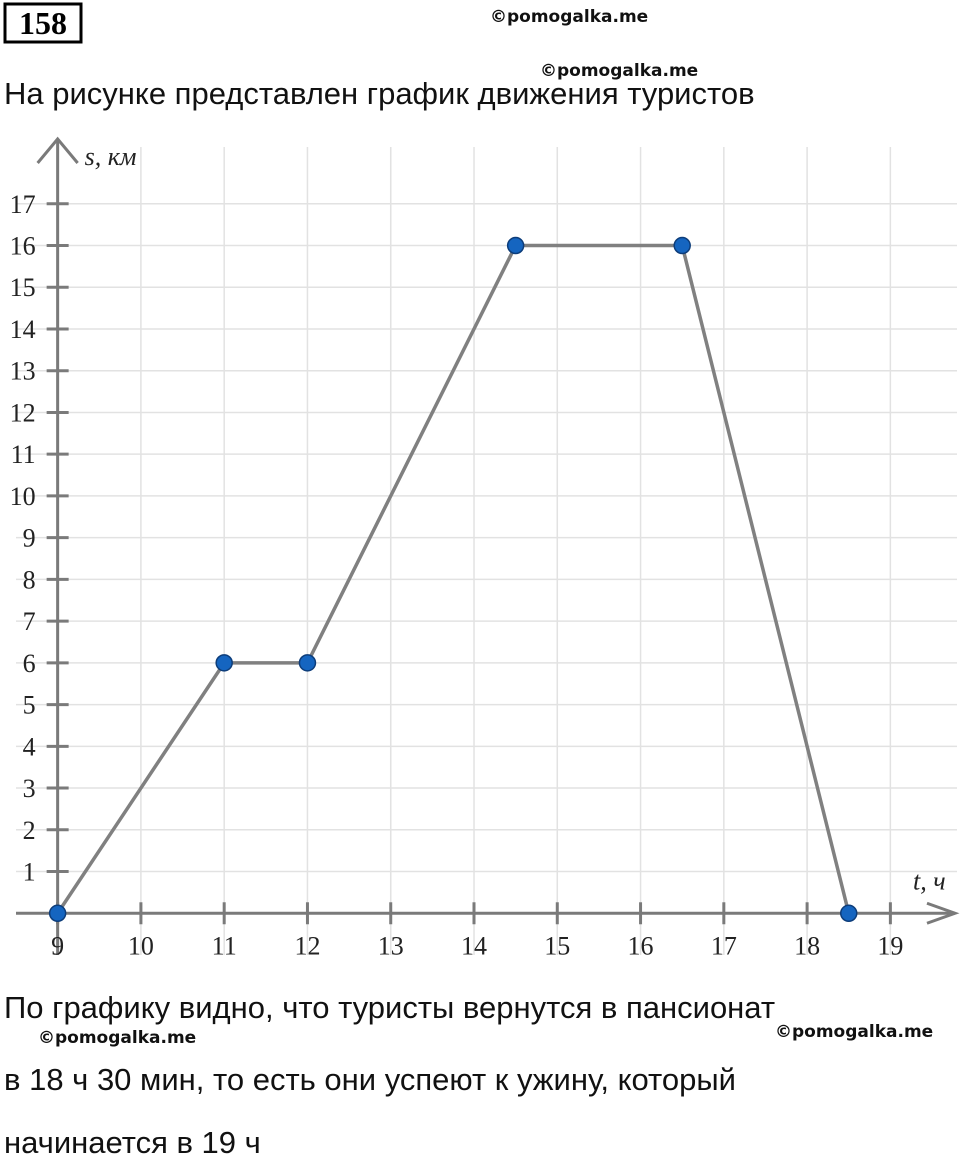 The image size is (960, 1156). Describe the element at coordinates (141, 945) in the screenshot. I see `x-tick-label: 10` at that location.